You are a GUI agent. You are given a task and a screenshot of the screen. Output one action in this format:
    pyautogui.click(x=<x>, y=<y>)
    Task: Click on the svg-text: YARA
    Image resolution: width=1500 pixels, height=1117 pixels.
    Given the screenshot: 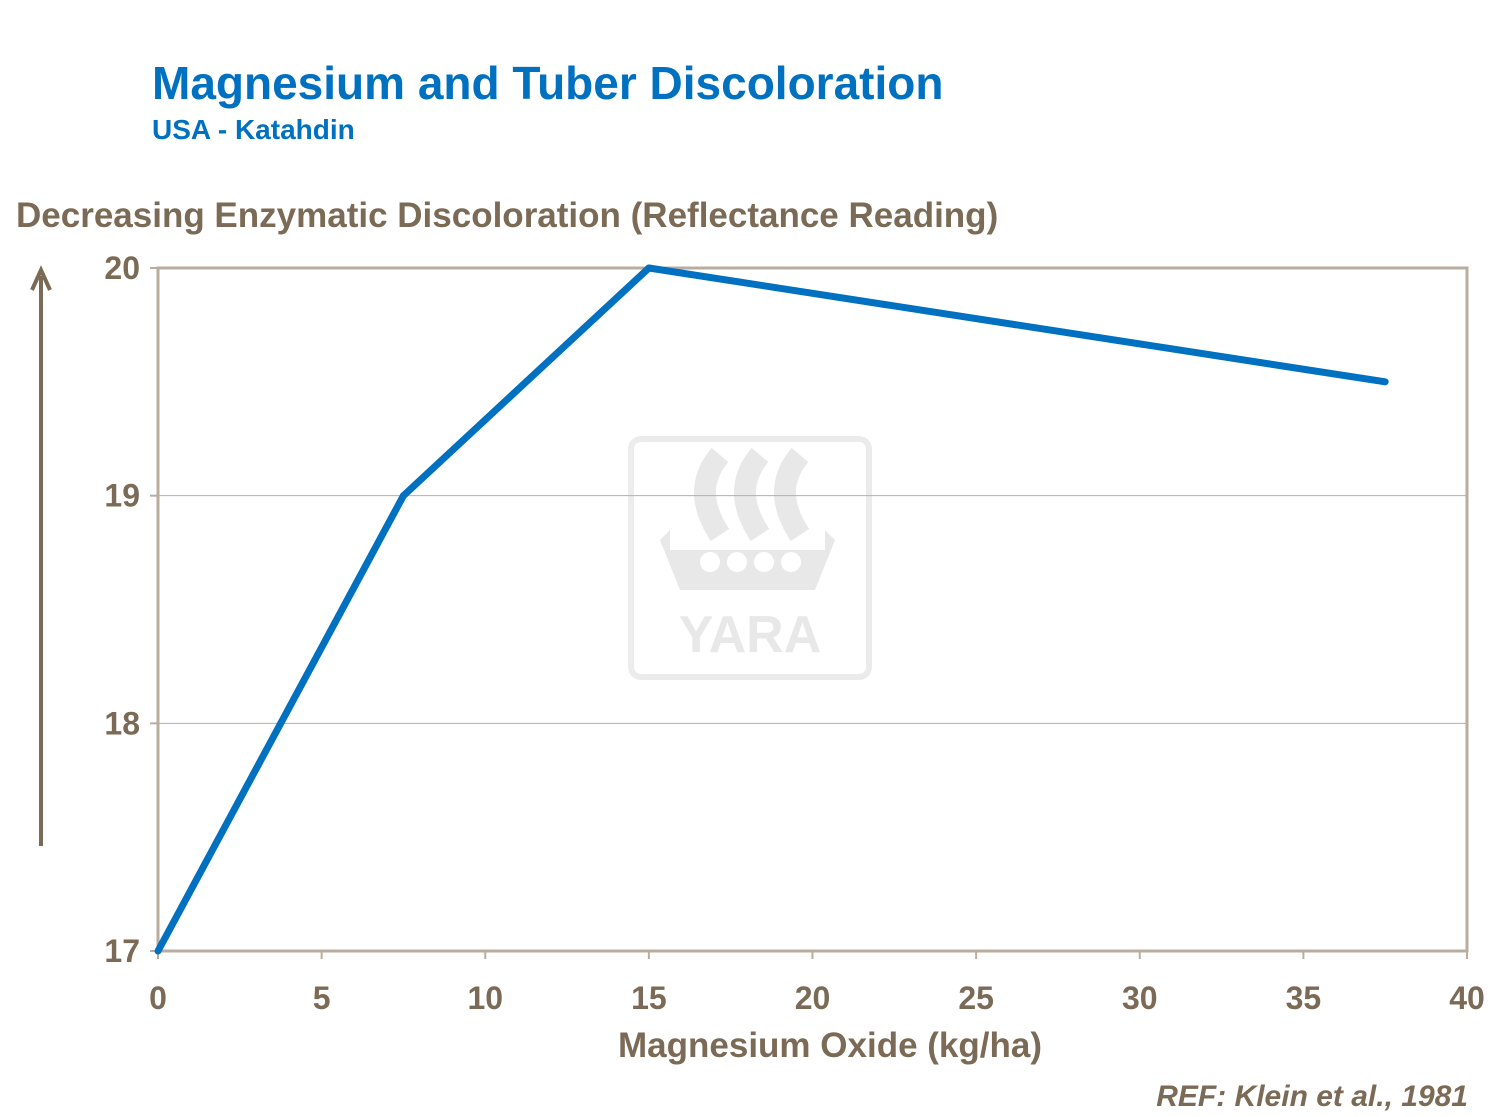 What is the action you would take?
    pyautogui.click(x=750, y=635)
    